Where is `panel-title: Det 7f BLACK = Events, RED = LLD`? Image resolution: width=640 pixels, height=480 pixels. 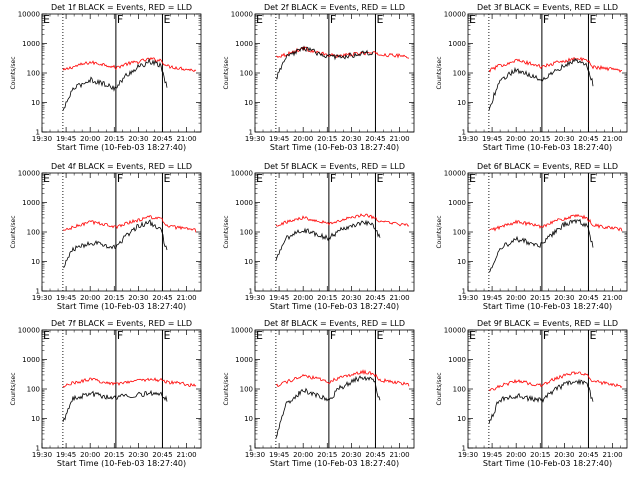 panel-title: Det 7f BLACK = Events, RED = LLD is located at coordinates (121, 323).